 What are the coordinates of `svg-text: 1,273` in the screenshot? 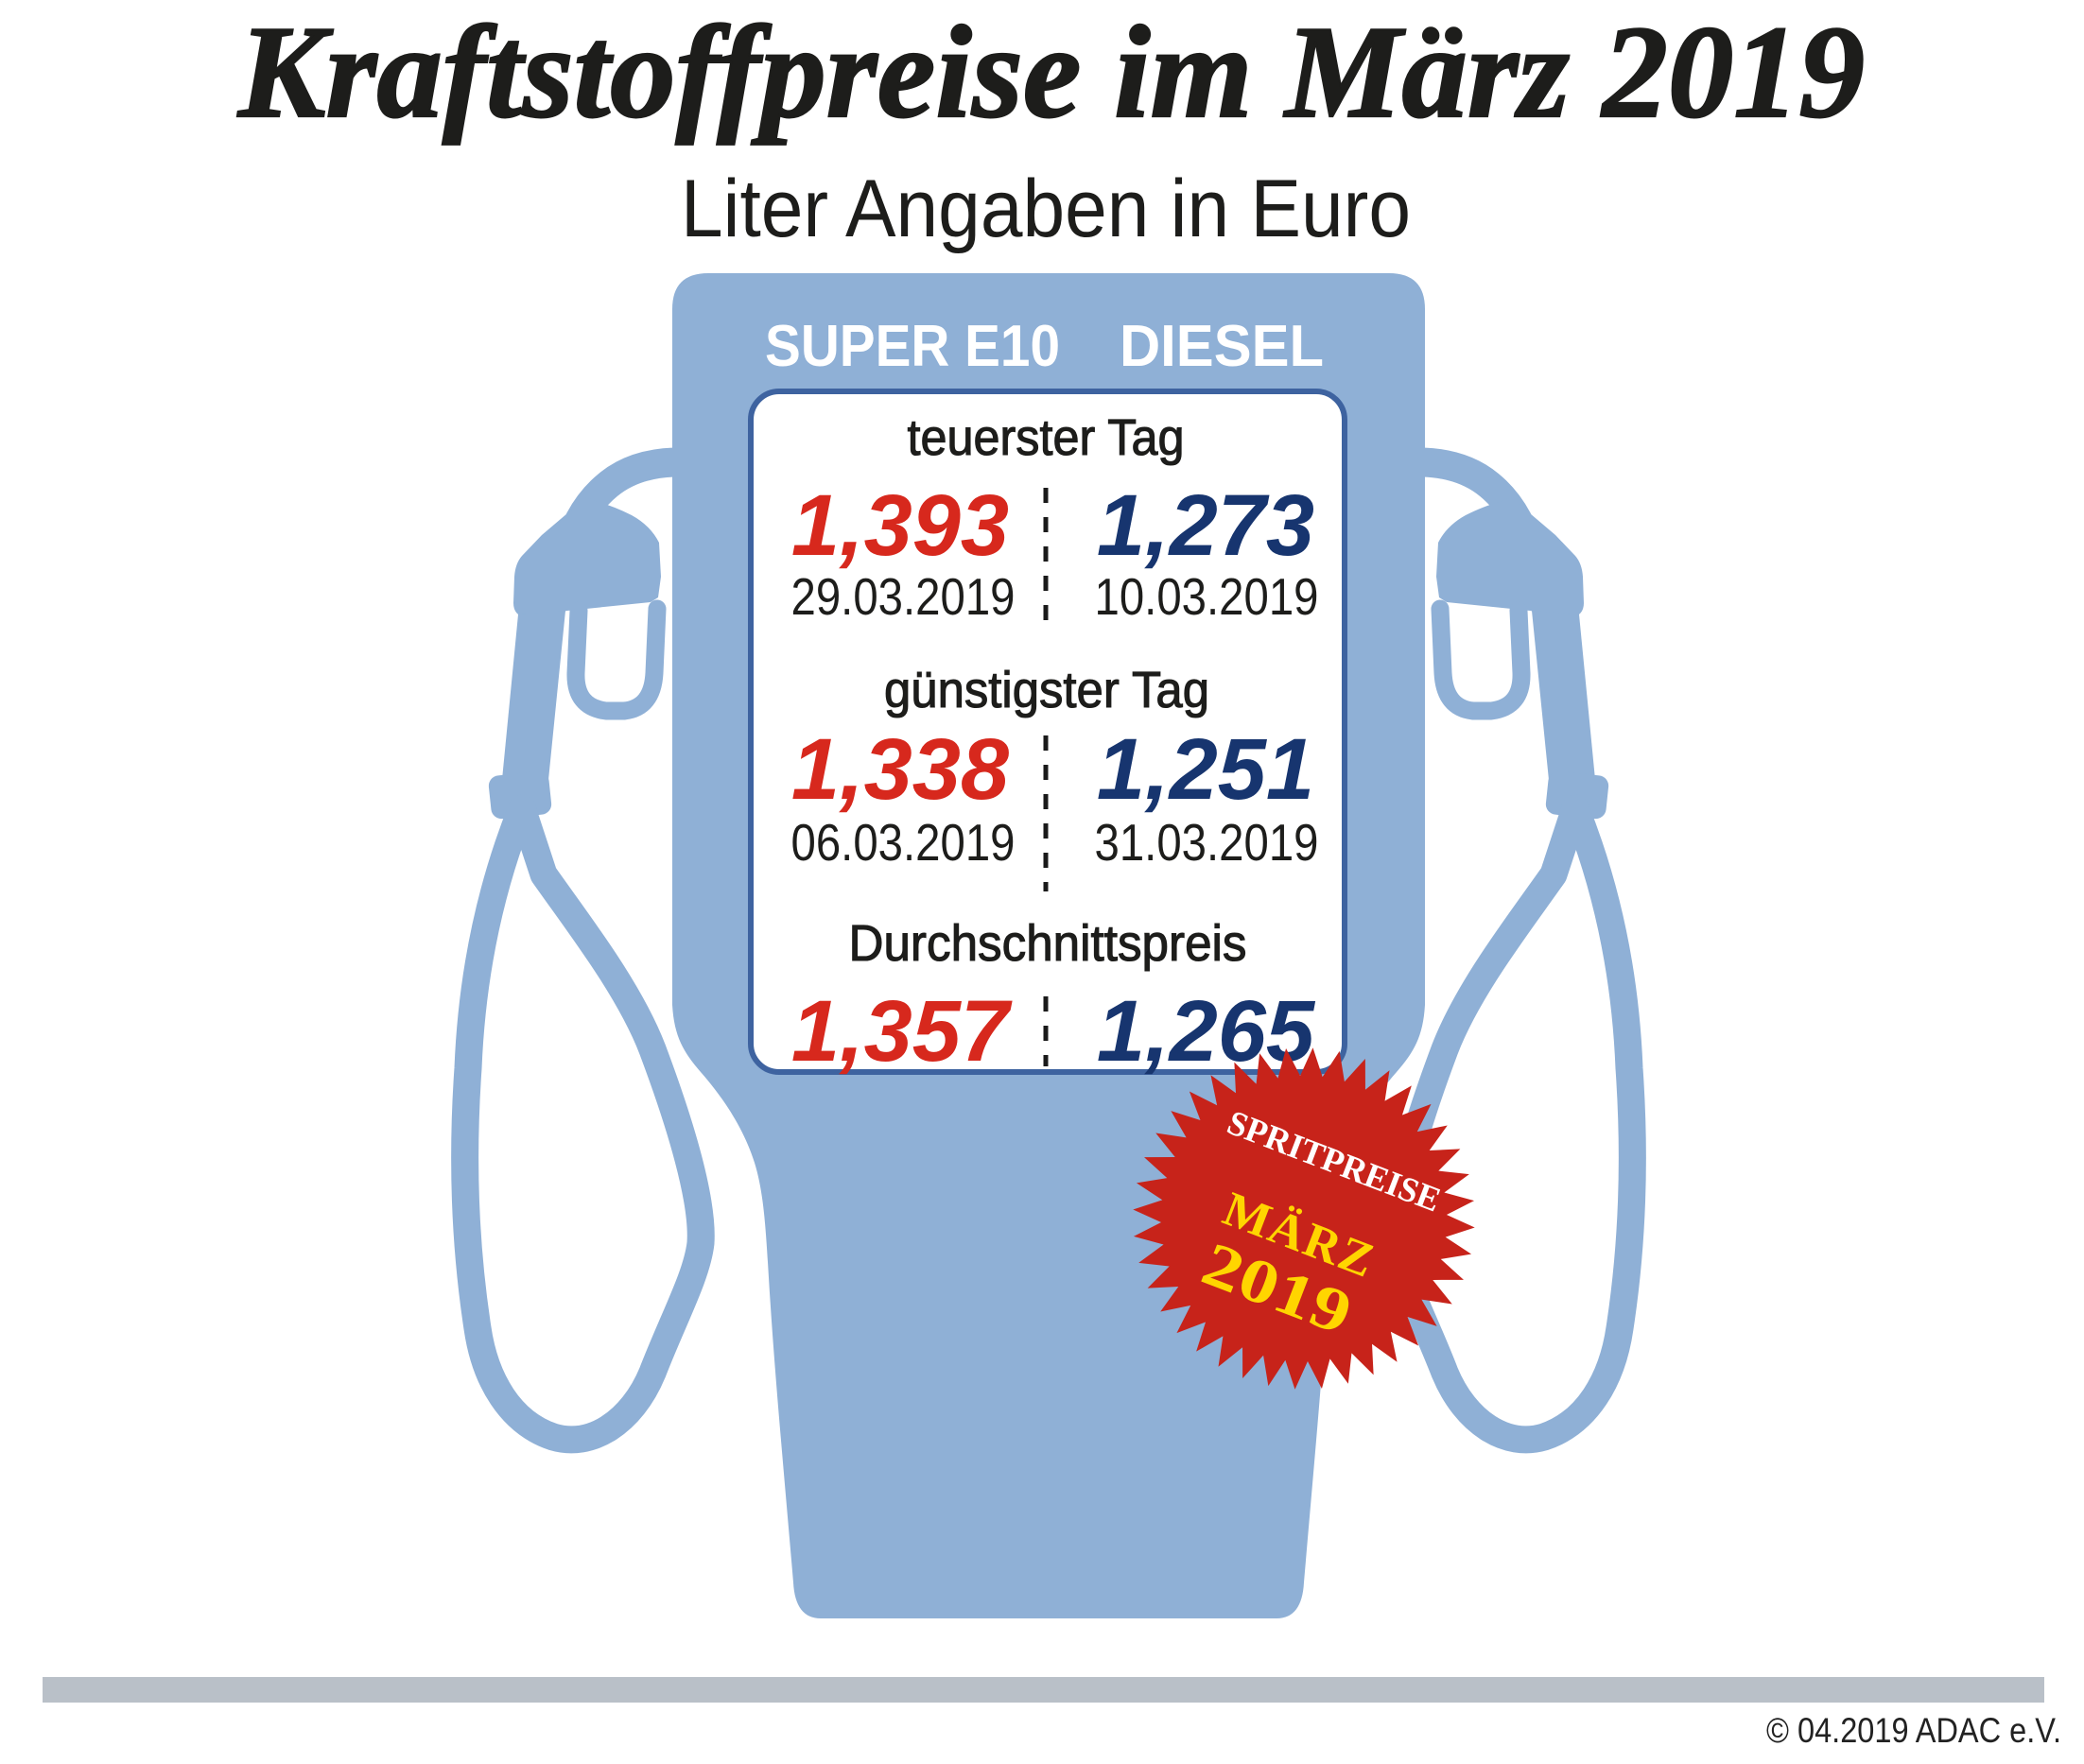 It's located at (1205, 525).